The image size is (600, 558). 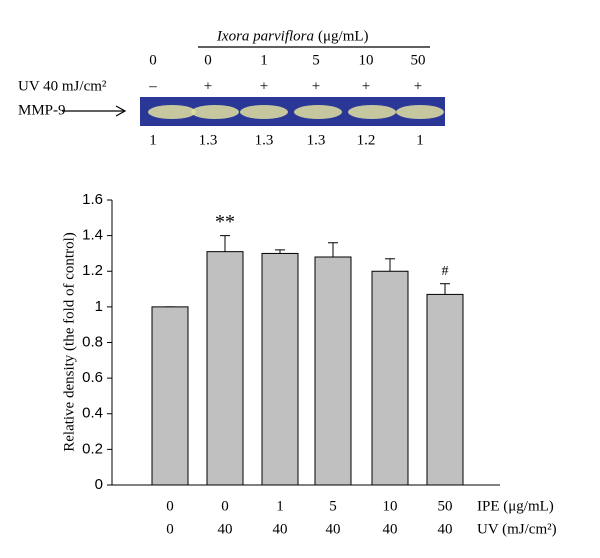 I want to click on arrow-head, so click(x=121, y=111).